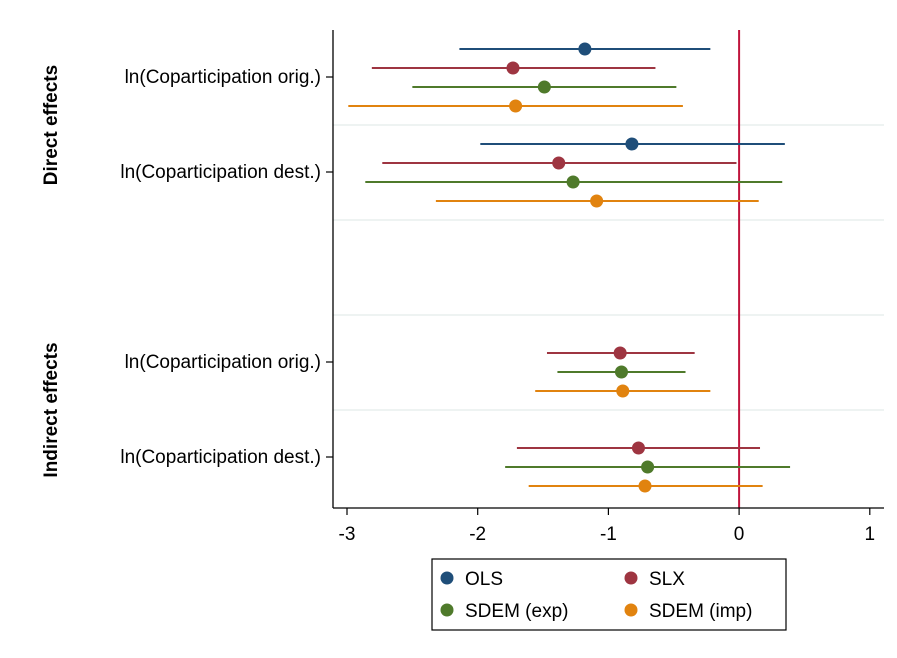  I want to click on x-tick-label: 1, so click(870, 534).